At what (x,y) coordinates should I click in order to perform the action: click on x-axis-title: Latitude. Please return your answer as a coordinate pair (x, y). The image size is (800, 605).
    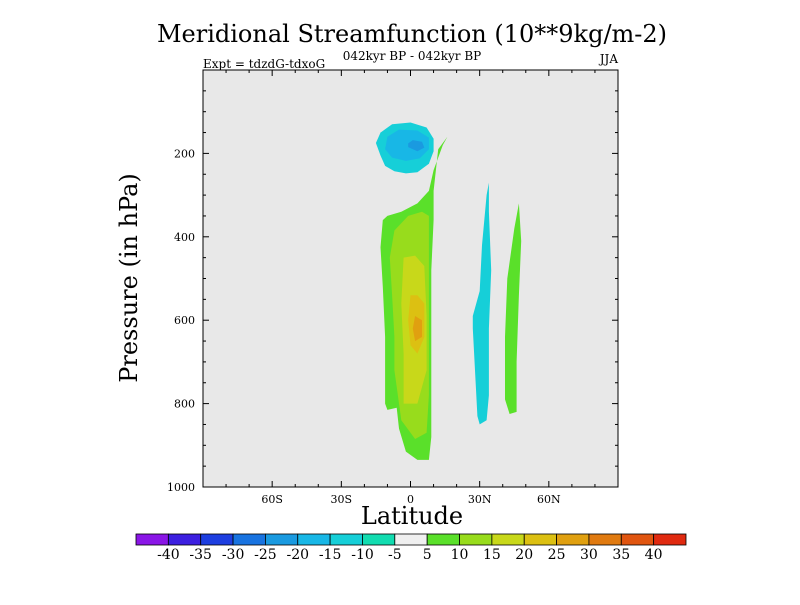
    Looking at the image, I should click on (412, 516).